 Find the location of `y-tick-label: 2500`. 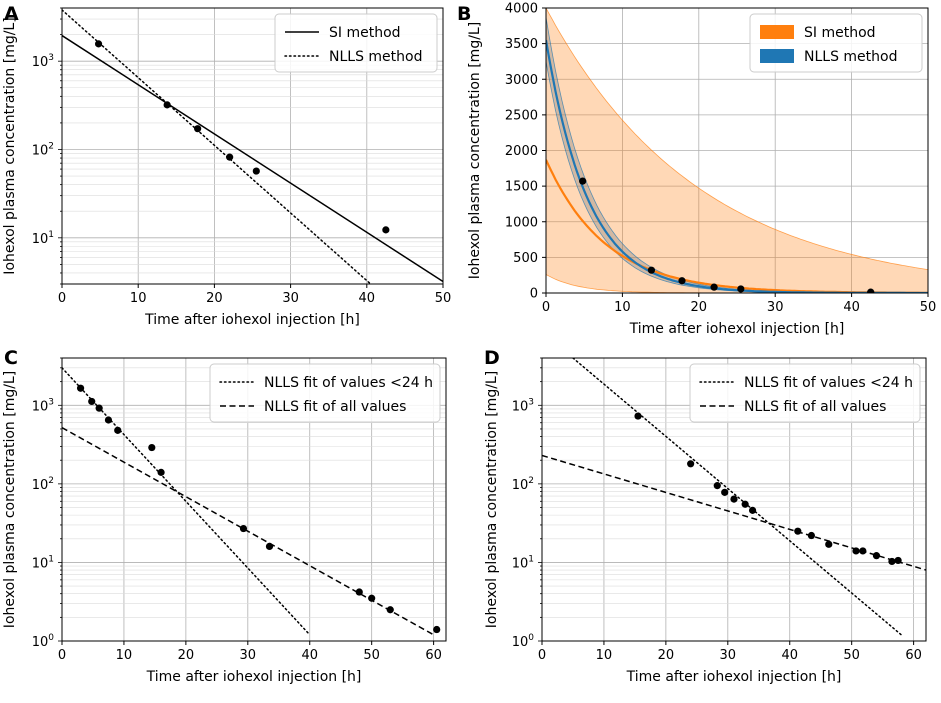

y-tick-label: 2500 is located at coordinates (521, 115).